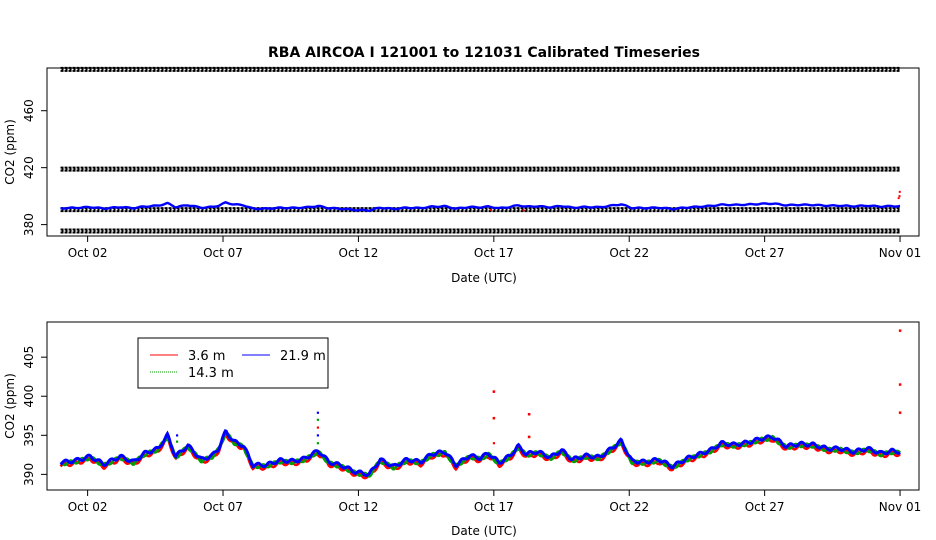 This screenshot has height=540, width=936. I want to click on legend-box, so click(233, 363).